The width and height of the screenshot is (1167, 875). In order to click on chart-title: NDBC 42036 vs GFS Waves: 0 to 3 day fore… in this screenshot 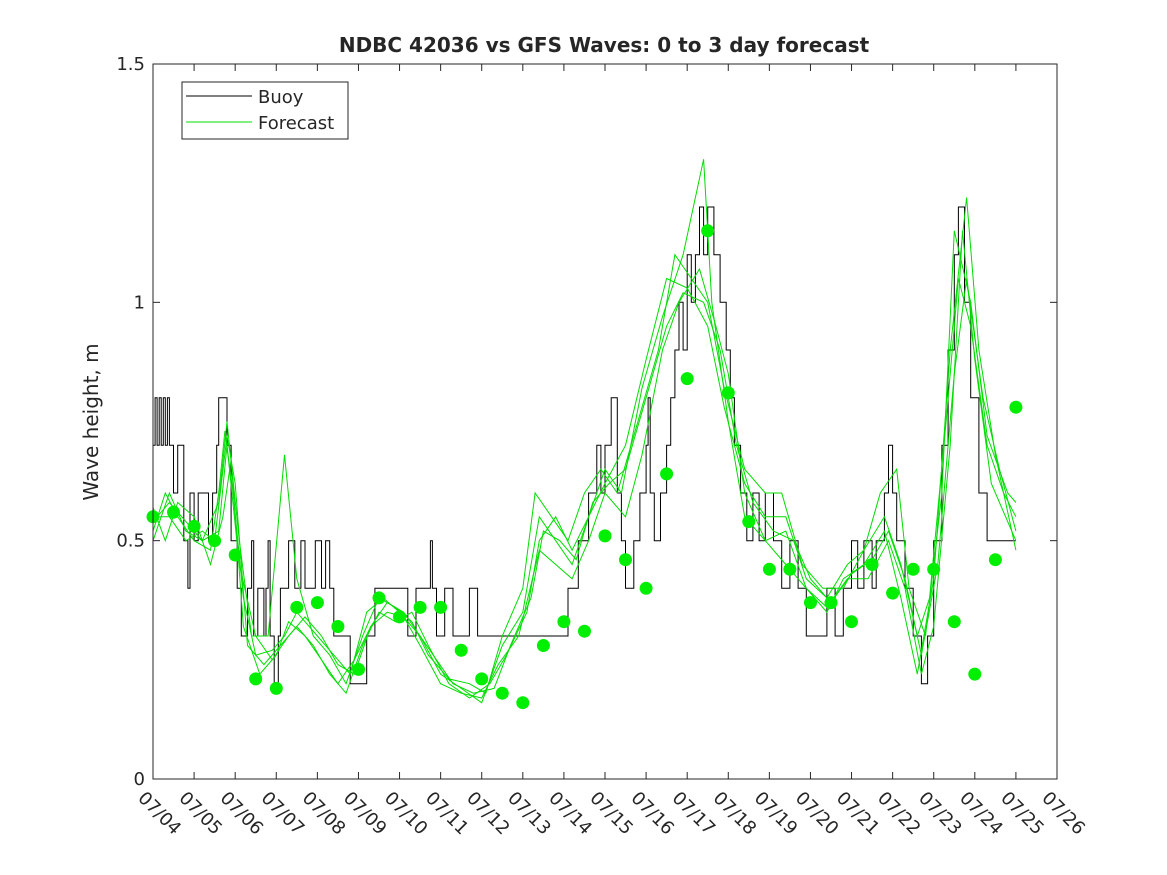, I will do `click(604, 45)`.